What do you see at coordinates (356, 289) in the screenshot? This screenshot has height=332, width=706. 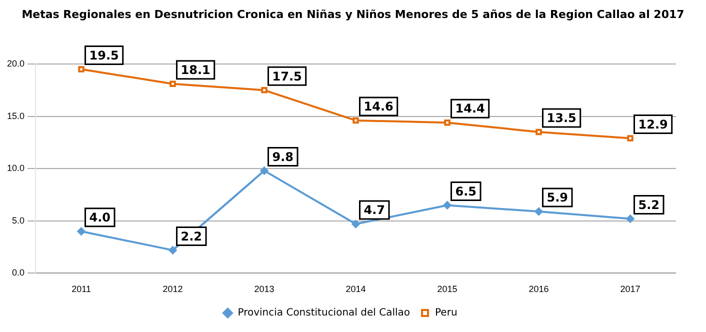 I see `x-tick-label: 2014` at bounding box center [356, 289].